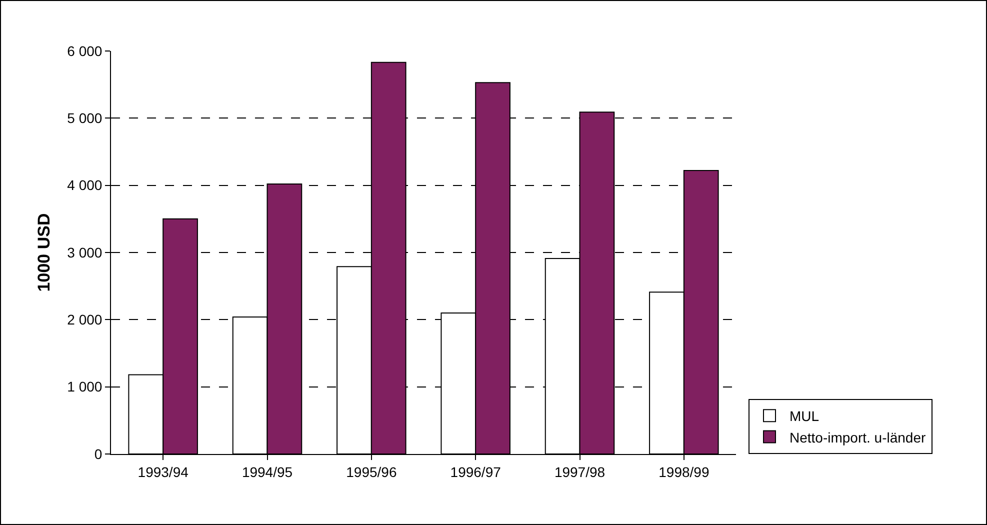 The height and width of the screenshot is (525, 987). I want to click on x-tick-label: 1998/99, so click(684, 472).